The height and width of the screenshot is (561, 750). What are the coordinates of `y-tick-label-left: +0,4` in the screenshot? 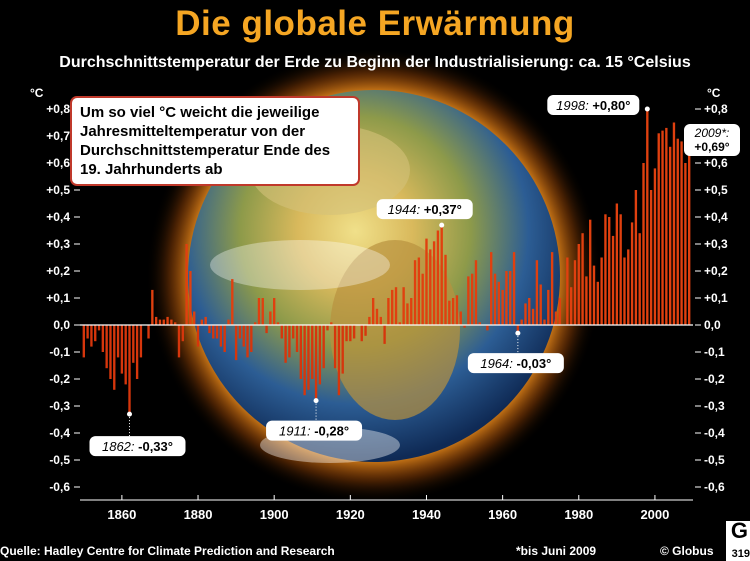 It's located at (58, 217).